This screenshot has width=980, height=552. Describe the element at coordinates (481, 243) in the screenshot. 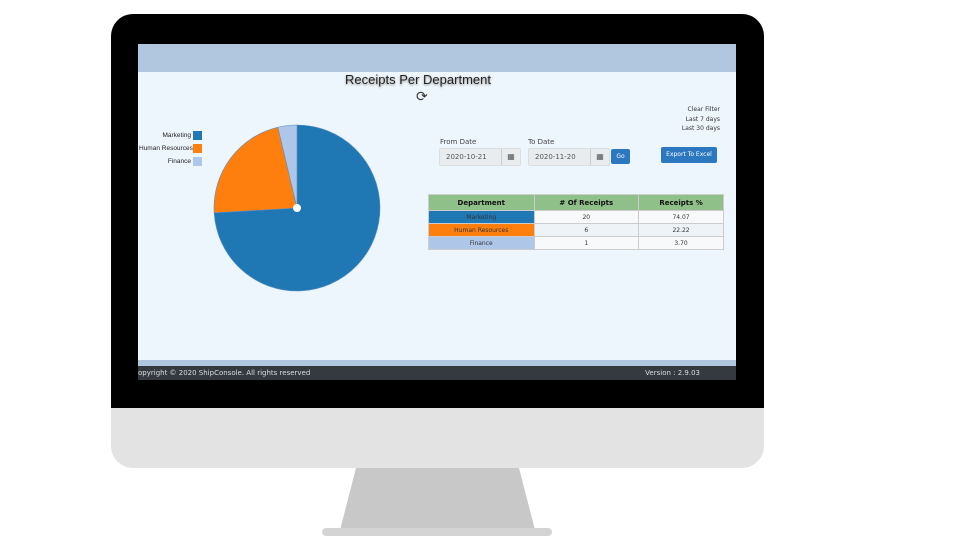

I see `department-cell: Finance` at that location.